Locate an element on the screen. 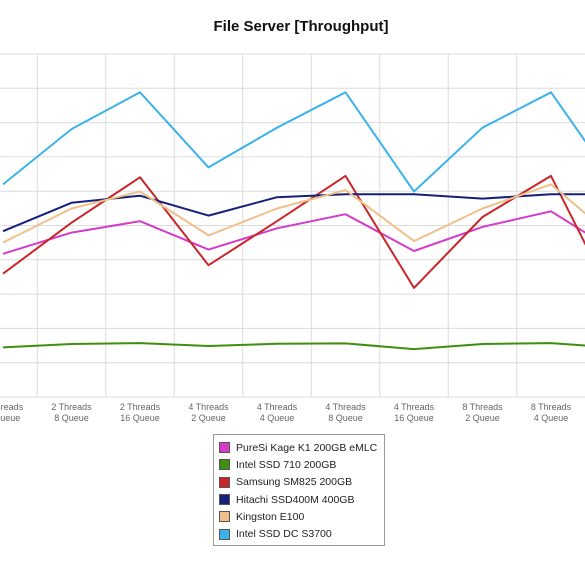 Image resolution: width=585 pixels, height=570 pixels. legend-label: Intel SSD 710 200GB is located at coordinates (286, 464).